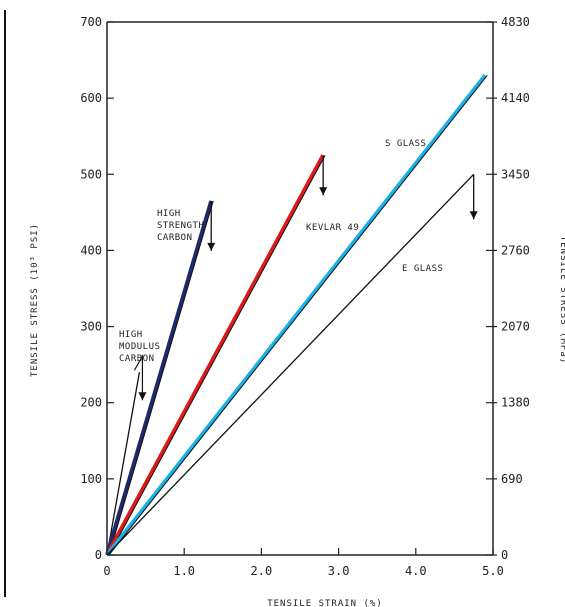 The image size is (565, 607). What do you see at coordinates (515, 174) in the screenshot?
I see `y-right-tick-label: 3450` at bounding box center [515, 174].